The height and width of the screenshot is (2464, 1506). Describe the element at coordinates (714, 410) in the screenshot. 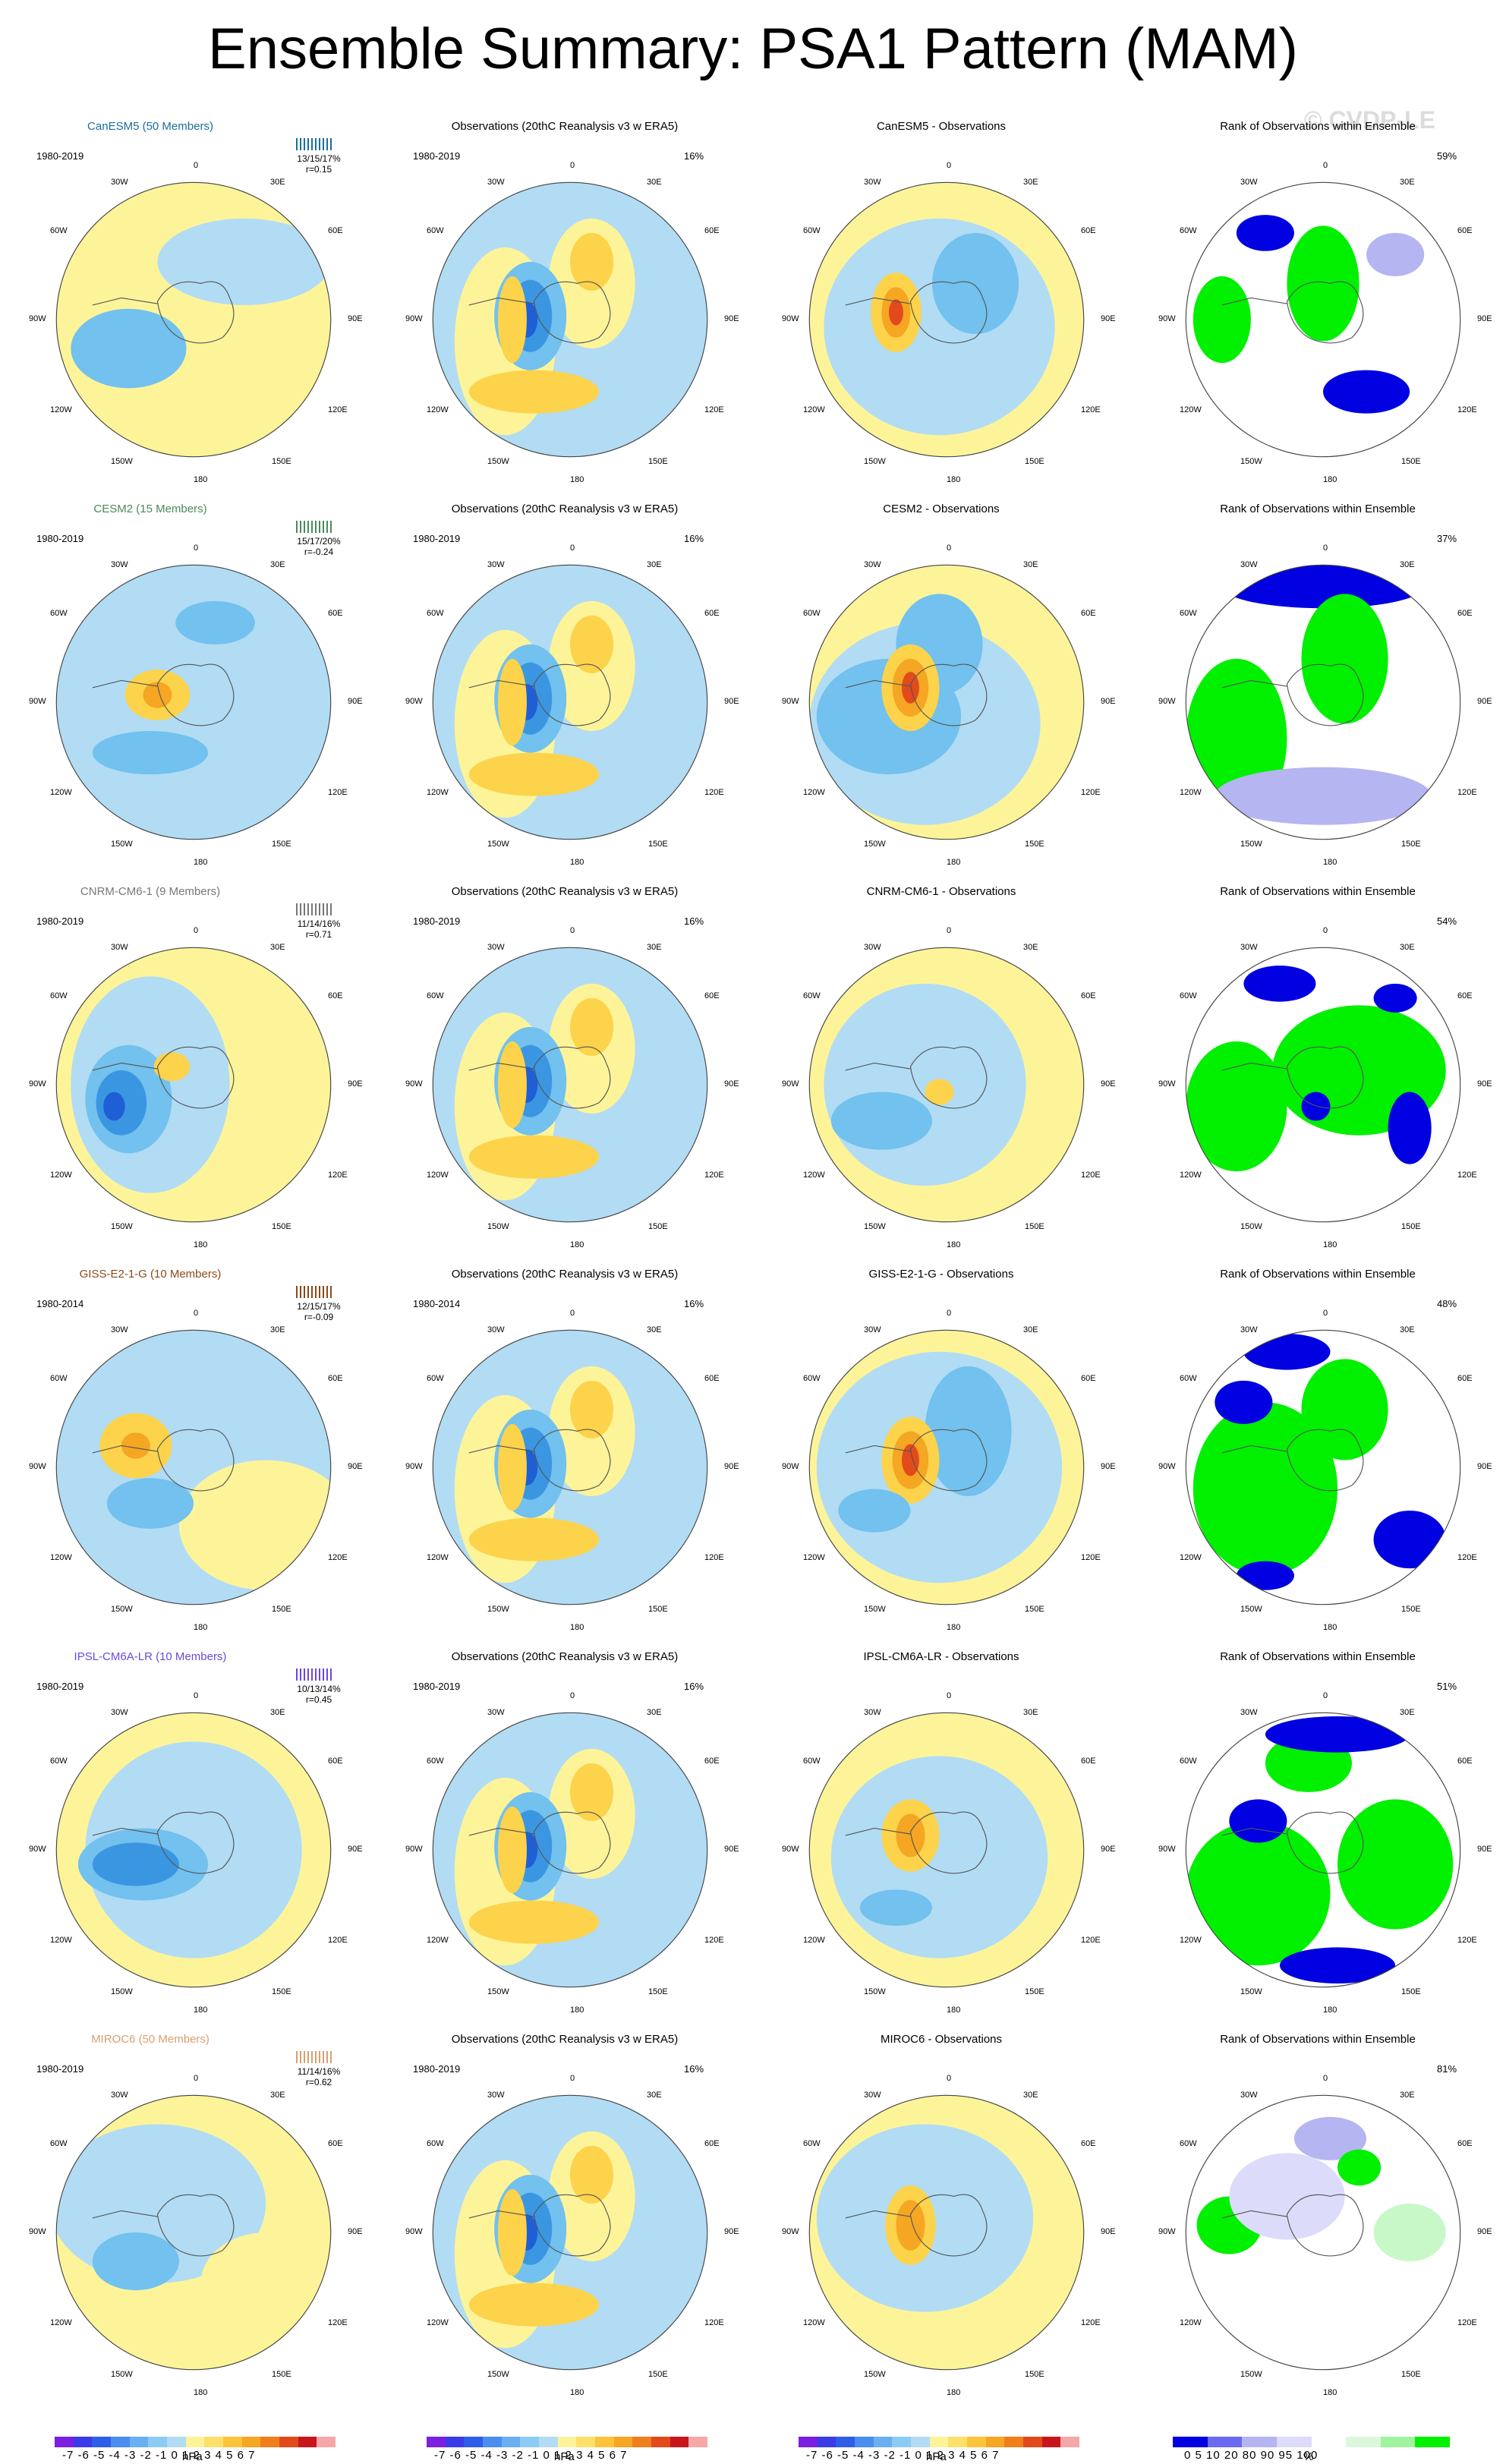

I see `obs-0-lon-label: 120E` at that location.